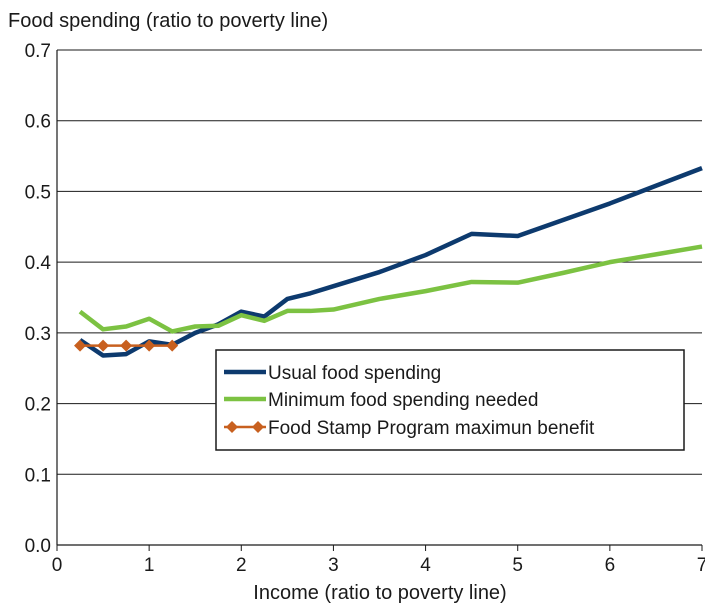  I want to click on x-tick-label: 1, so click(149, 565).